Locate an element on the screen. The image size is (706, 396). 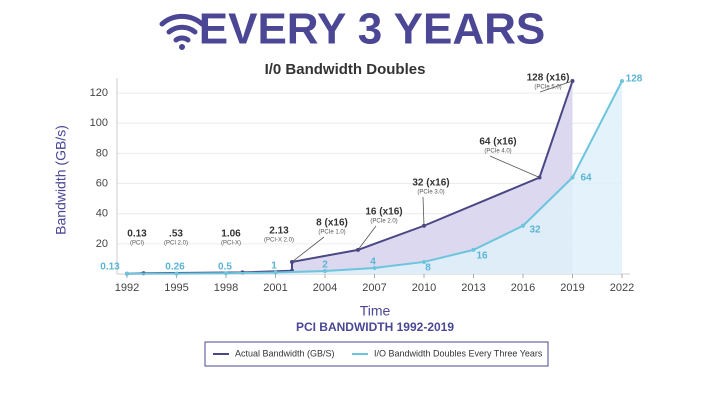
chart-title: EVERY 3 YEARS is located at coordinates (372, 29).